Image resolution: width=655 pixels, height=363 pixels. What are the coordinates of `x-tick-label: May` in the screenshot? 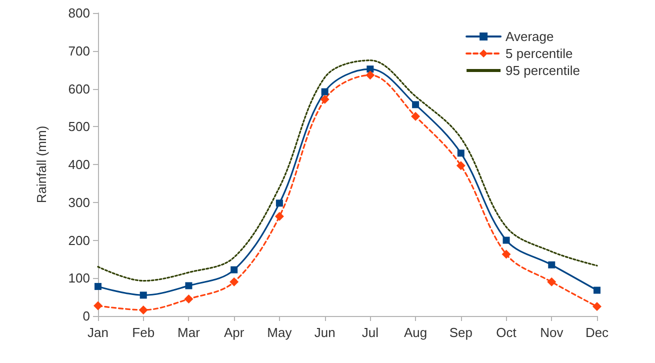 It's located at (279, 332).